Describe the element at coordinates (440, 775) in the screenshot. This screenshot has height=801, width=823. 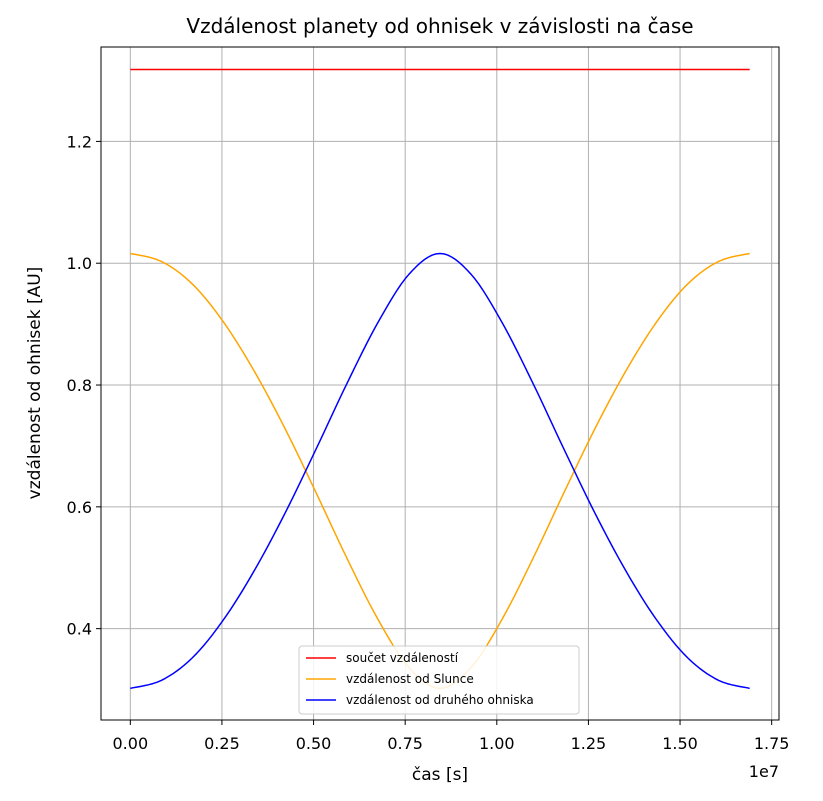
I see `x-axis-label: čas [s]` at that location.